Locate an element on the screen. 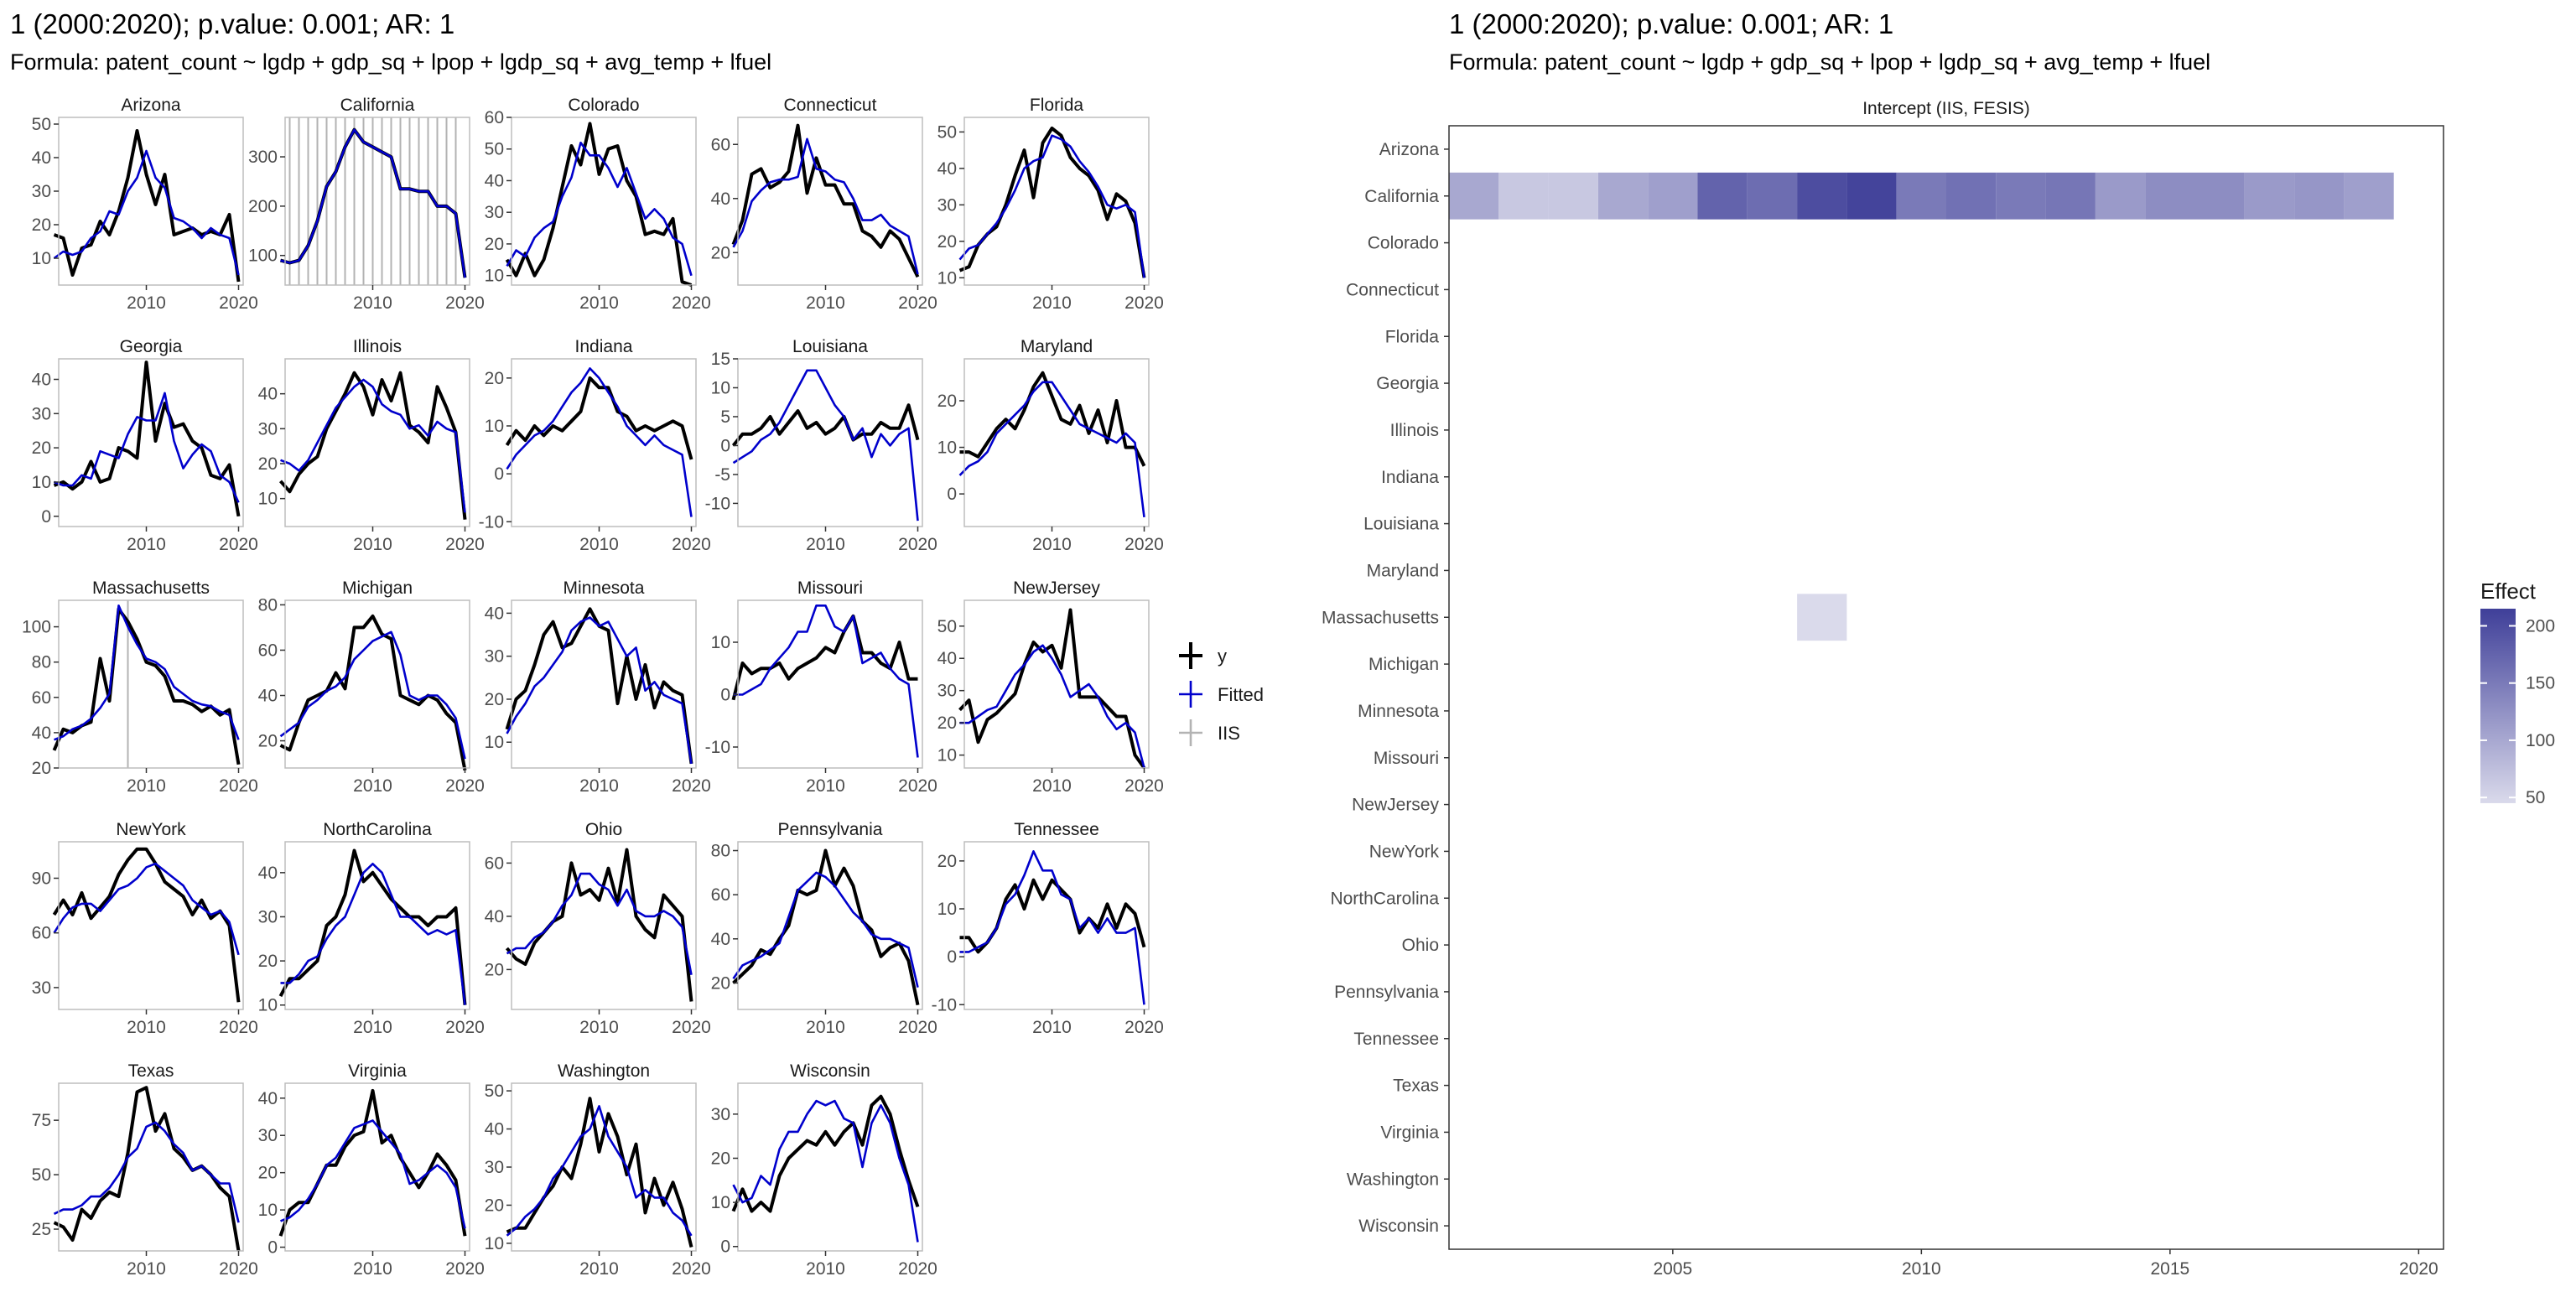 Image resolution: width=2576 pixels, height=1292 pixels. ytick-label-louisiana: 0 is located at coordinates (725, 445).